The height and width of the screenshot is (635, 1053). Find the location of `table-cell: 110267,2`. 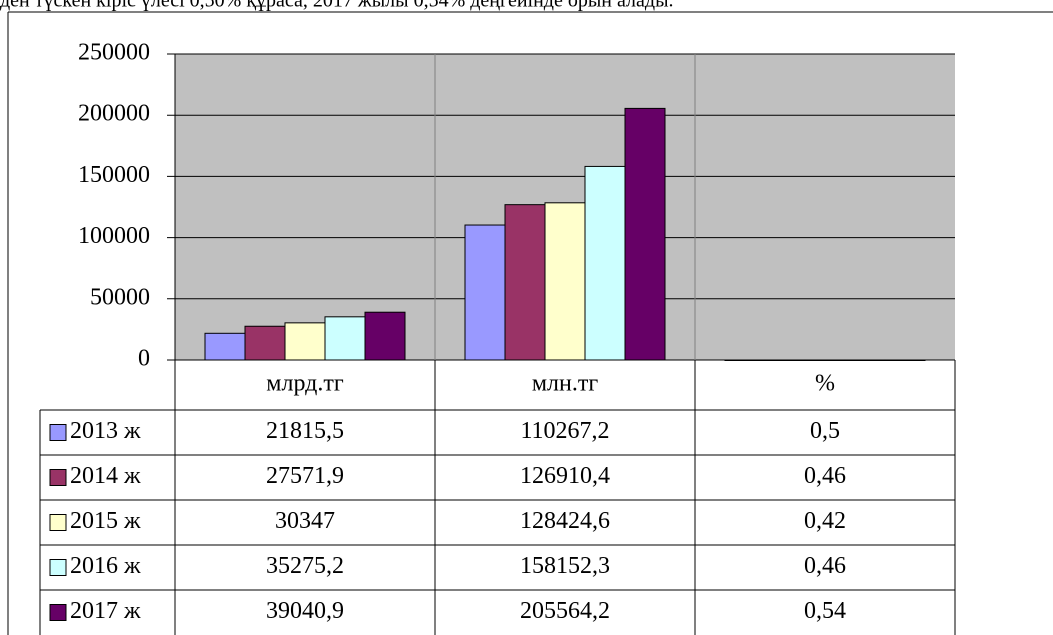

table-cell: 110267,2 is located at coordinates (564, 431).